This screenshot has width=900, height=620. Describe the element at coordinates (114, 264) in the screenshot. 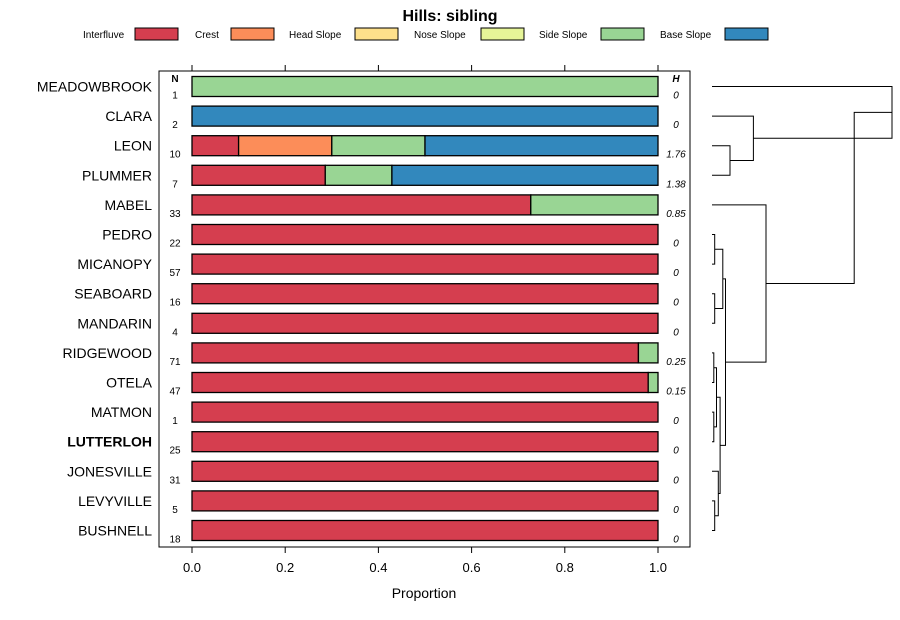

I see `row-label: MICANOPY` at that location.